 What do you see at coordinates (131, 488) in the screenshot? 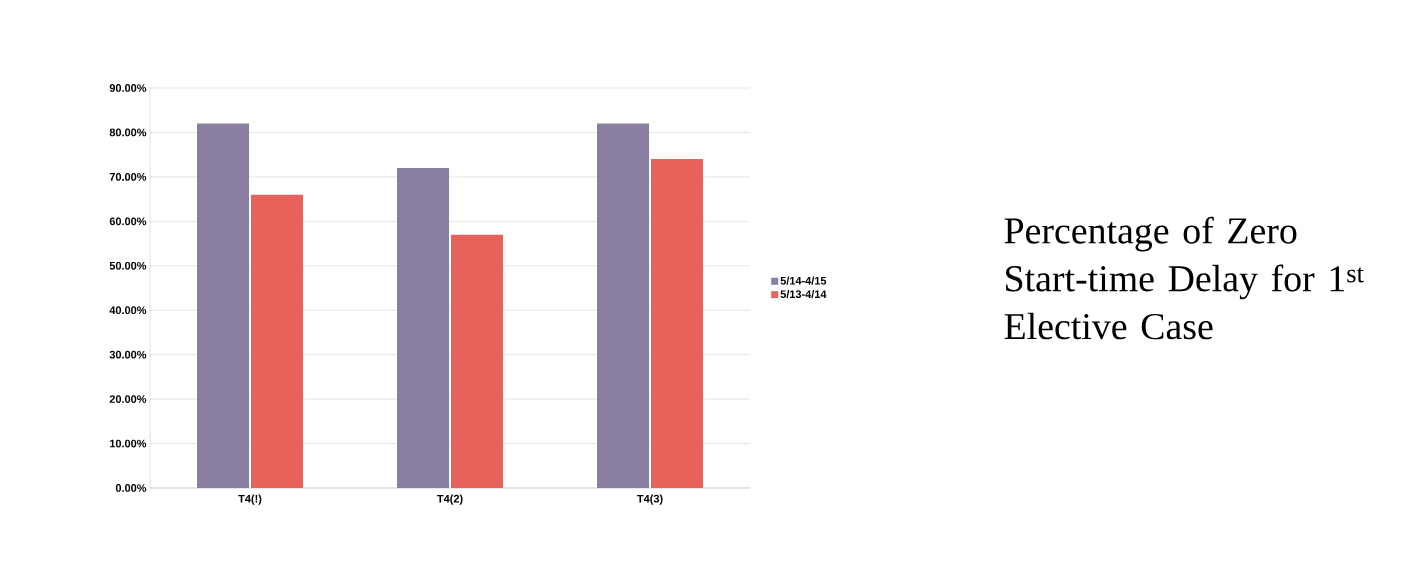
I see `y-tick-label: 0.00%` at bounding box center [131, 488].